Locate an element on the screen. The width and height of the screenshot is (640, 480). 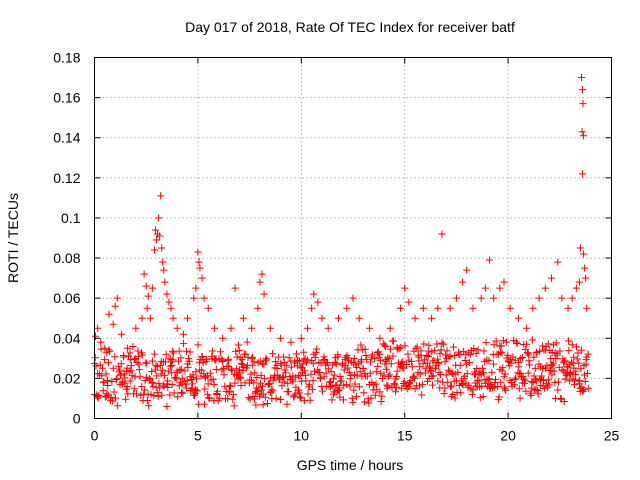
y-tick-label: 0.08 is located at coordinates (66, 258).